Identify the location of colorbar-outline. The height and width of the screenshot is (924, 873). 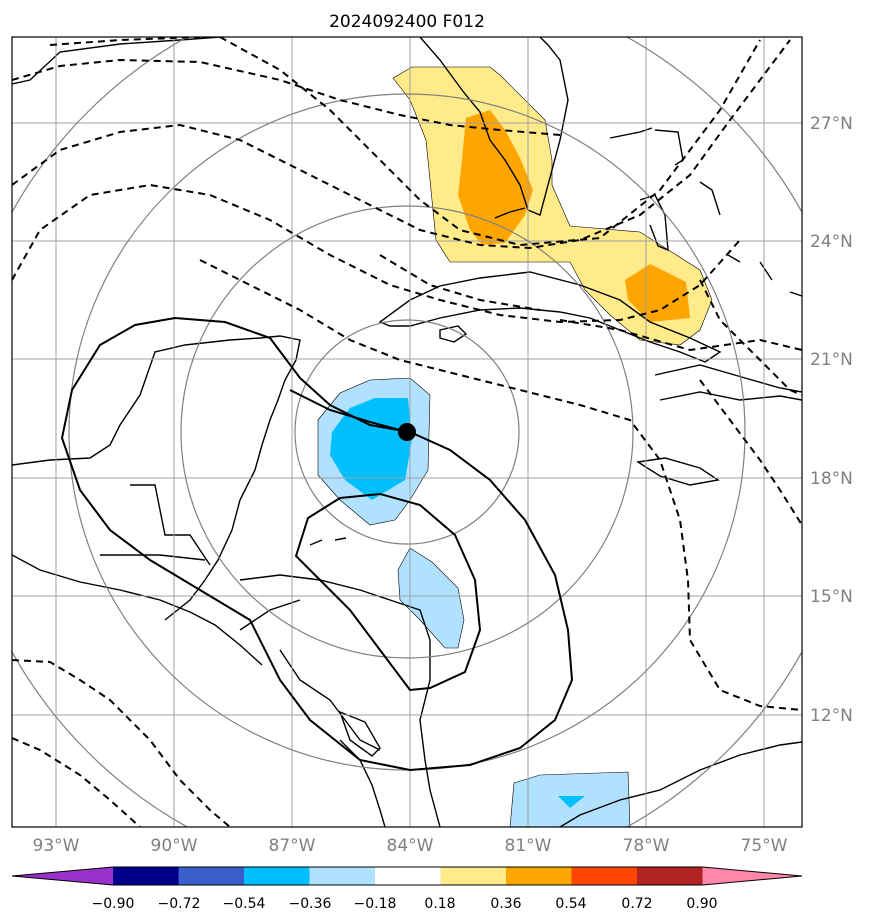
(407, 876).